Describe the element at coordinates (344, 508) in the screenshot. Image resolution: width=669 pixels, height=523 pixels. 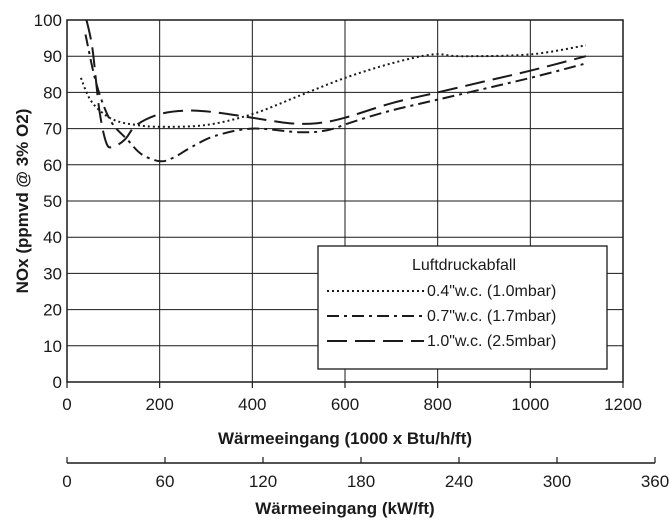
I see `secondary-x-axis-title: Wärmeeingang (kW/ft)` at that location.